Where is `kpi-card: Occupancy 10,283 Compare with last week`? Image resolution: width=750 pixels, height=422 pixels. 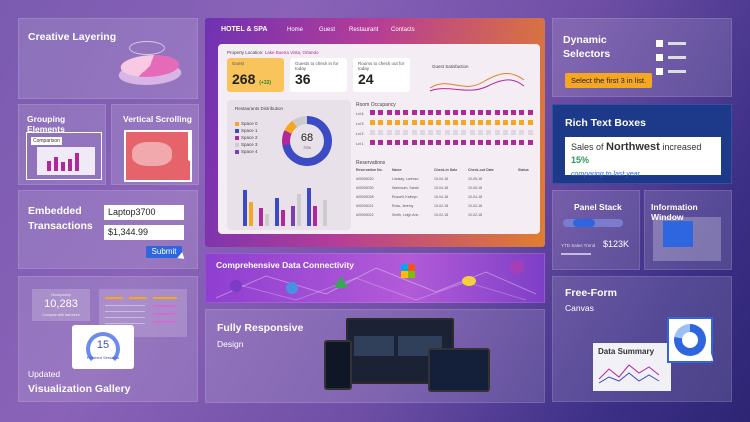
kpi-card: Occupancy 10,283 Compare with last week is located at coordinates (61, 305).